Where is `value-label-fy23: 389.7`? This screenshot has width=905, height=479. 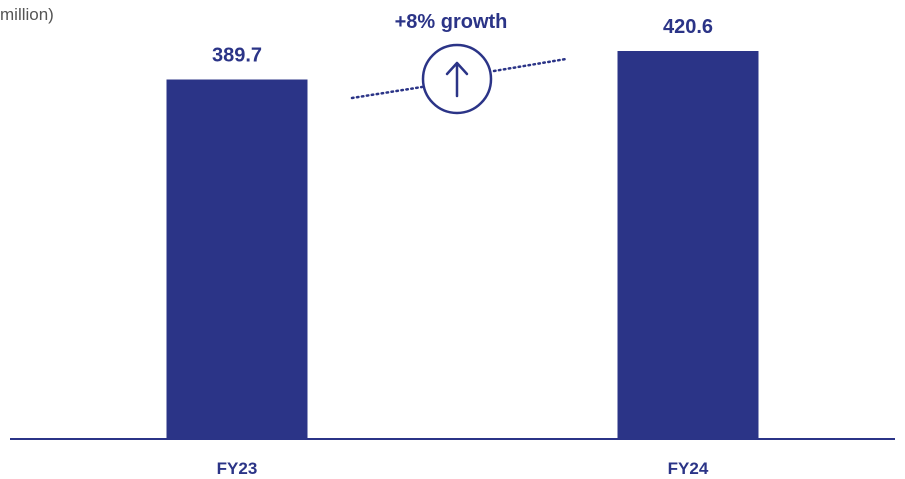 value-label-fy23: 389.7 is located at coordinates (237, 56).